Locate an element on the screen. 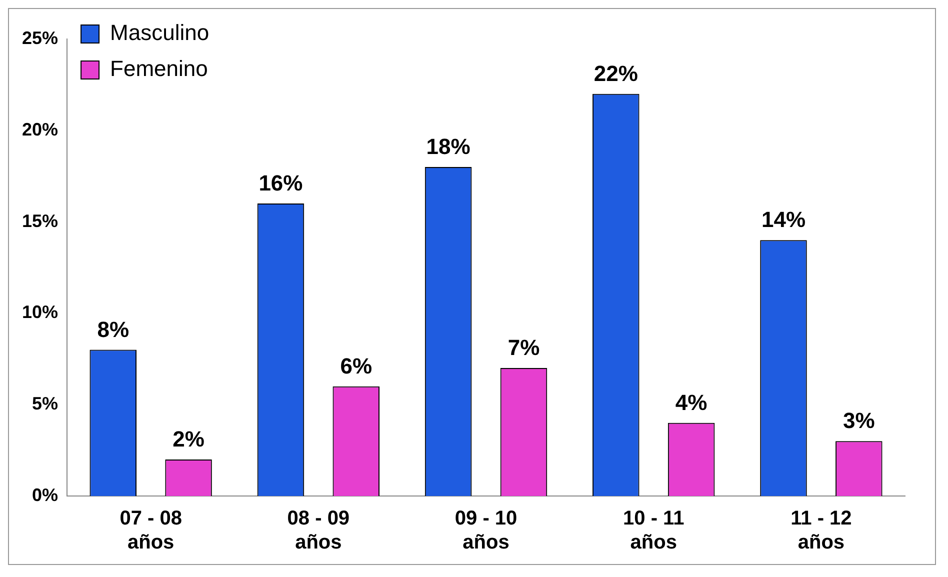  data-label: 22% is located at coordinates (616, 73).